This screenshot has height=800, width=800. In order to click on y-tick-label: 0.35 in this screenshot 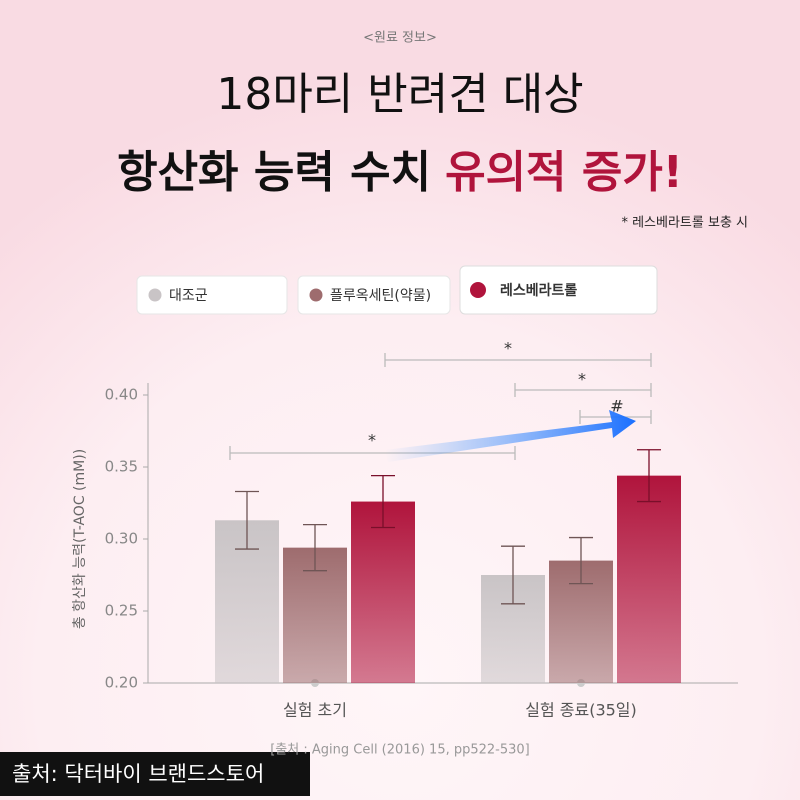, I will do `click(121, 467)`.